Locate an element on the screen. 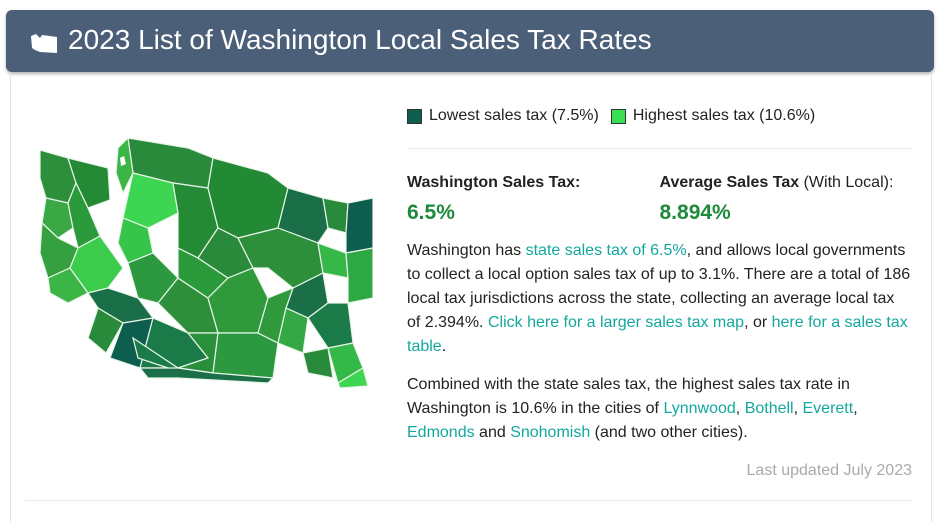 The image size is (950, 522). last-updated: Last updated July 2023 is located at coordinates (829, 470).